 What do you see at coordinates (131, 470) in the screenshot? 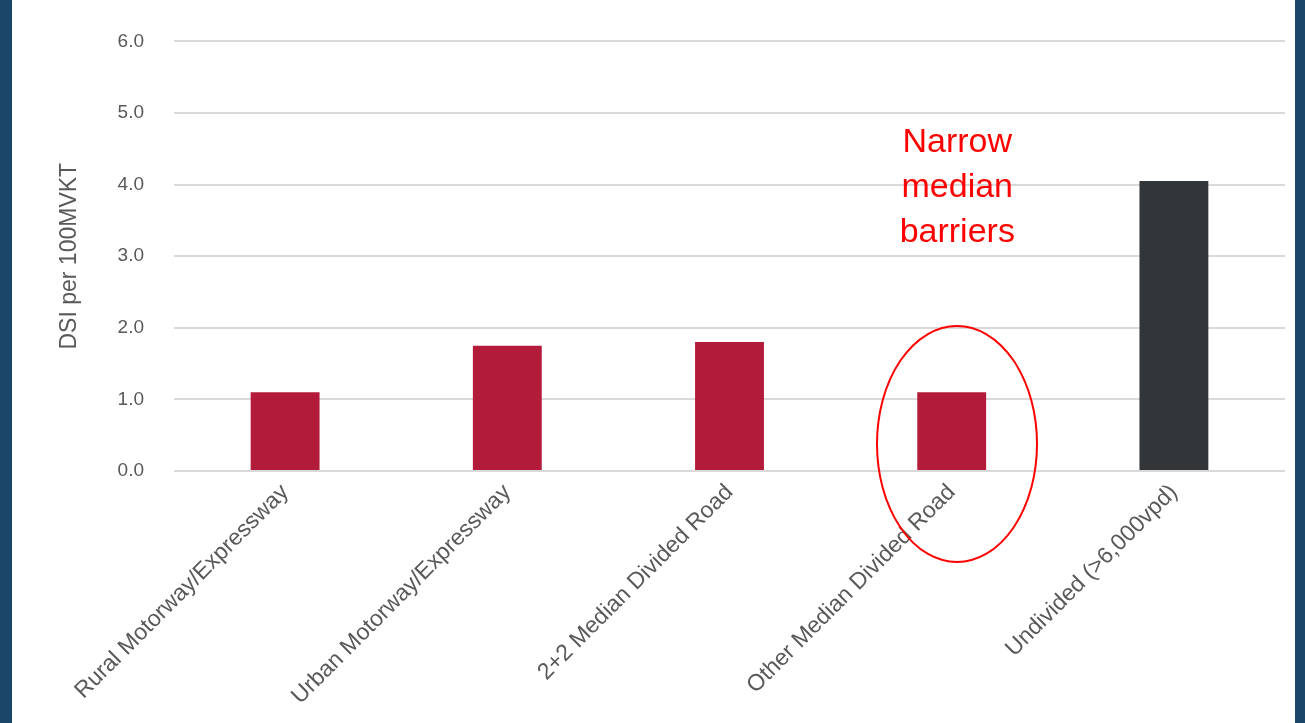
I see `y-tick-label: 0.0` at bounding box center [131, 470].